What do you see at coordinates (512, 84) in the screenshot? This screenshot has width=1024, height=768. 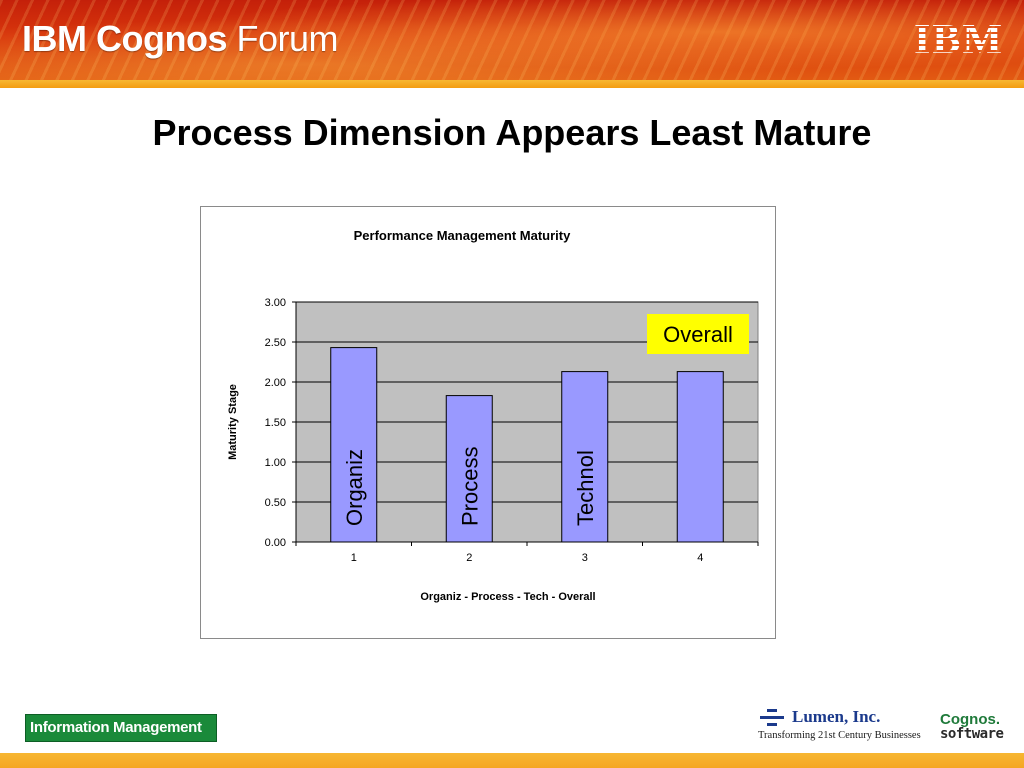 I see `header-stripe` at bounding box center [512, 84].